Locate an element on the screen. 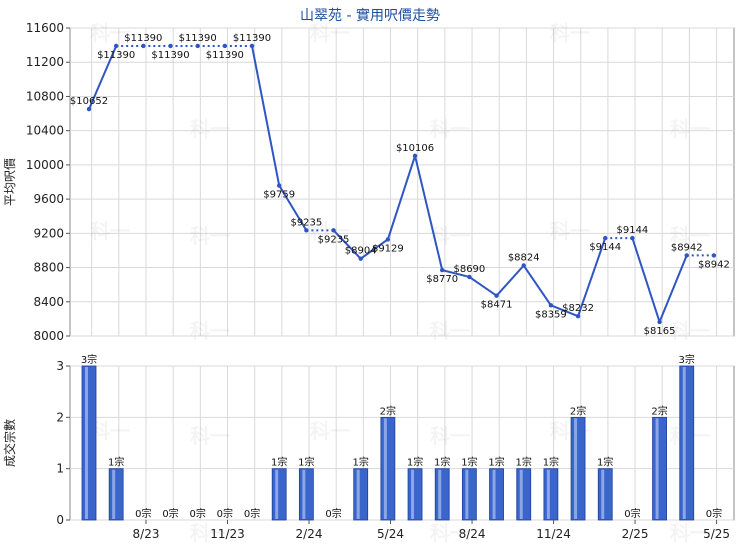 This screenshot has height=550, width=740. bottom-y-tick-label: 0 is located at coordinates (60, 520).